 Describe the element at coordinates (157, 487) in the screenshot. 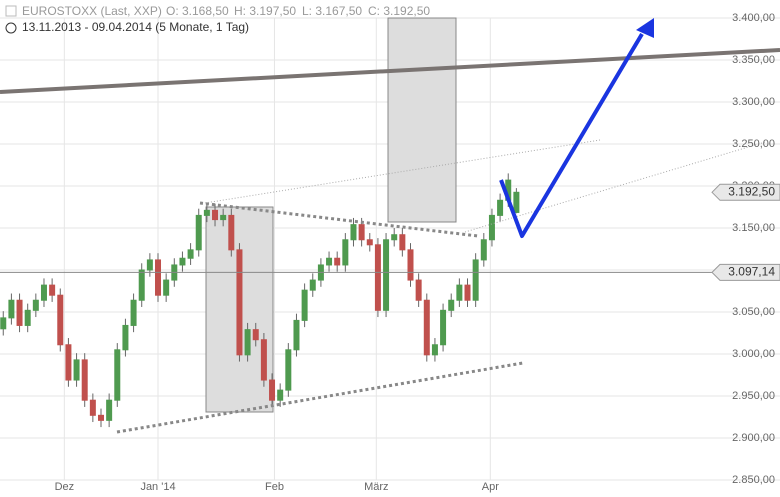

I see `x-tick-label: Jan '14` at that location.